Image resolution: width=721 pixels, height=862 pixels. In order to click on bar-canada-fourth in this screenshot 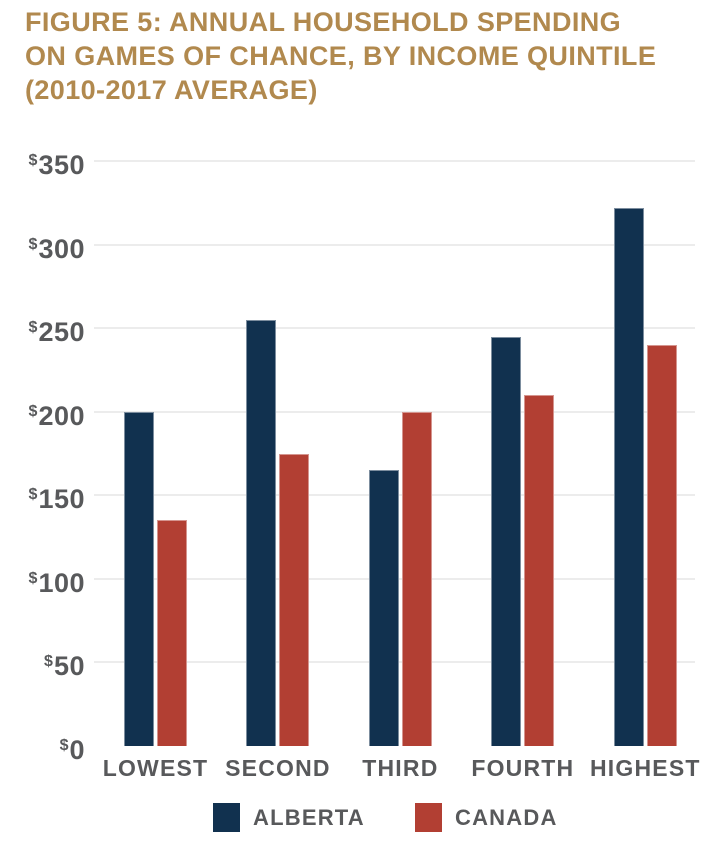, I will do `click(539, 570)`.